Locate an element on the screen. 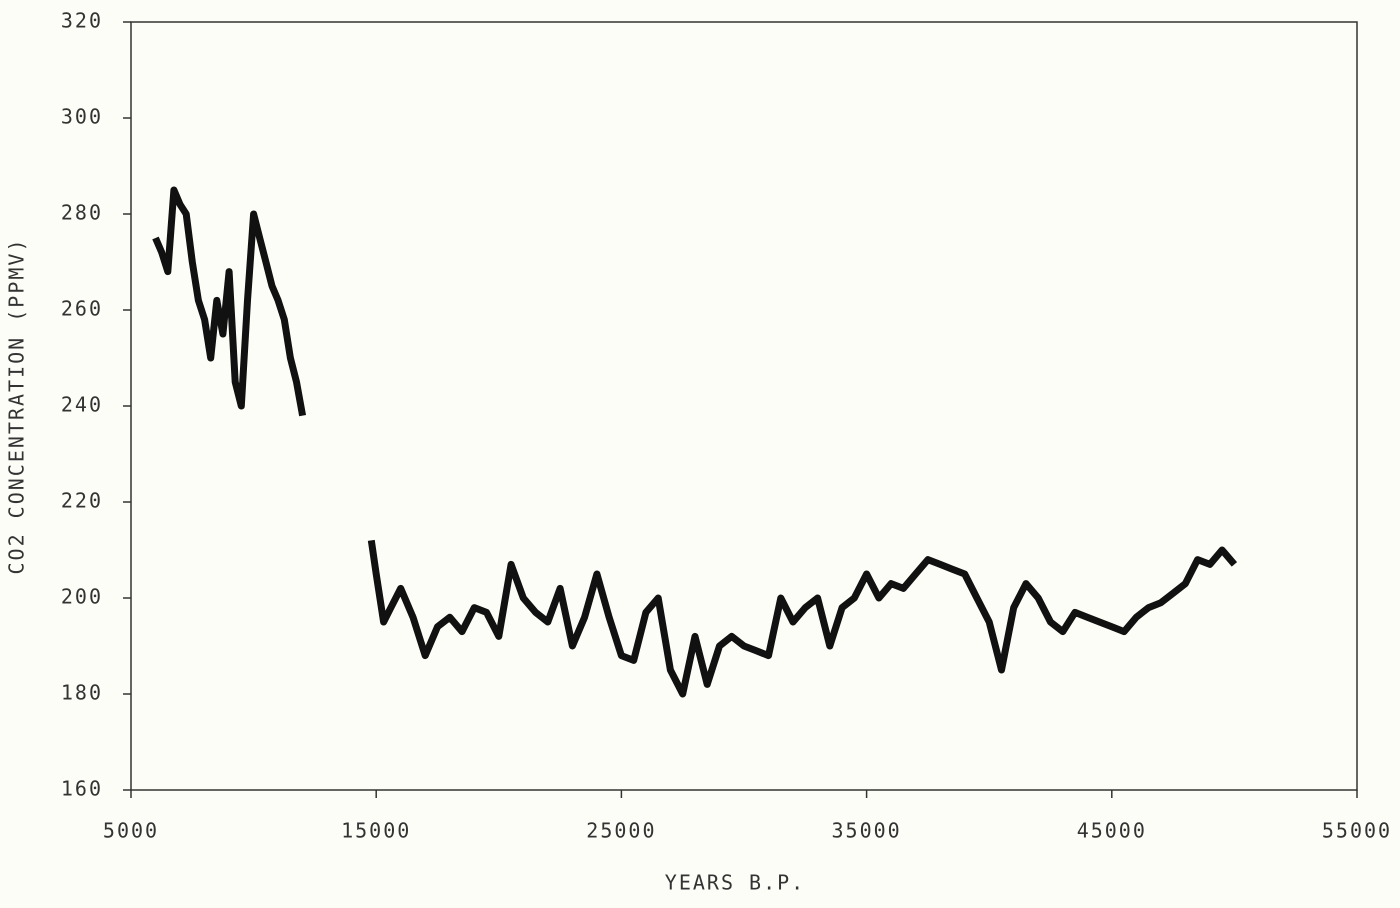 The image size is (1400, 908). x-tick-label: 55000 is located at coordinates (1357, 831).